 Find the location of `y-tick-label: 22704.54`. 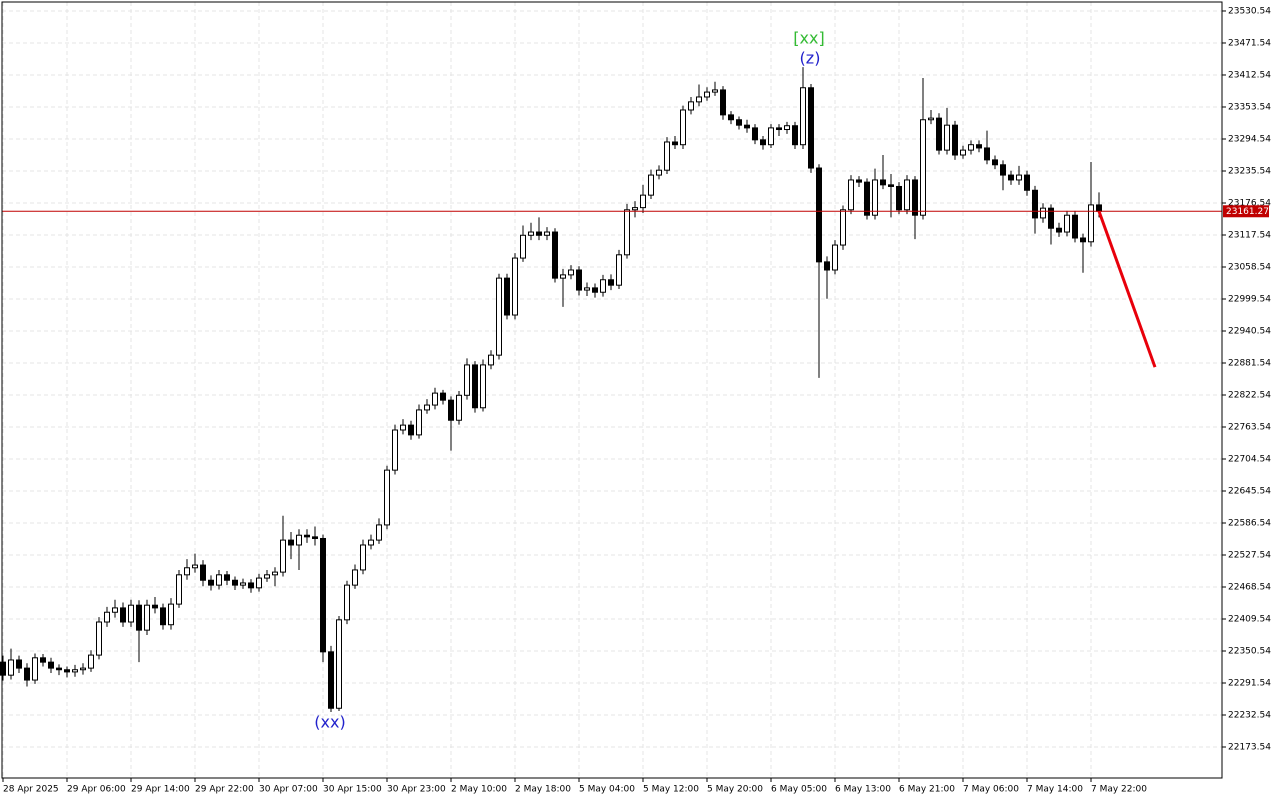

y-tick-label: 22704.54 is located at coordinates (1249, 459).